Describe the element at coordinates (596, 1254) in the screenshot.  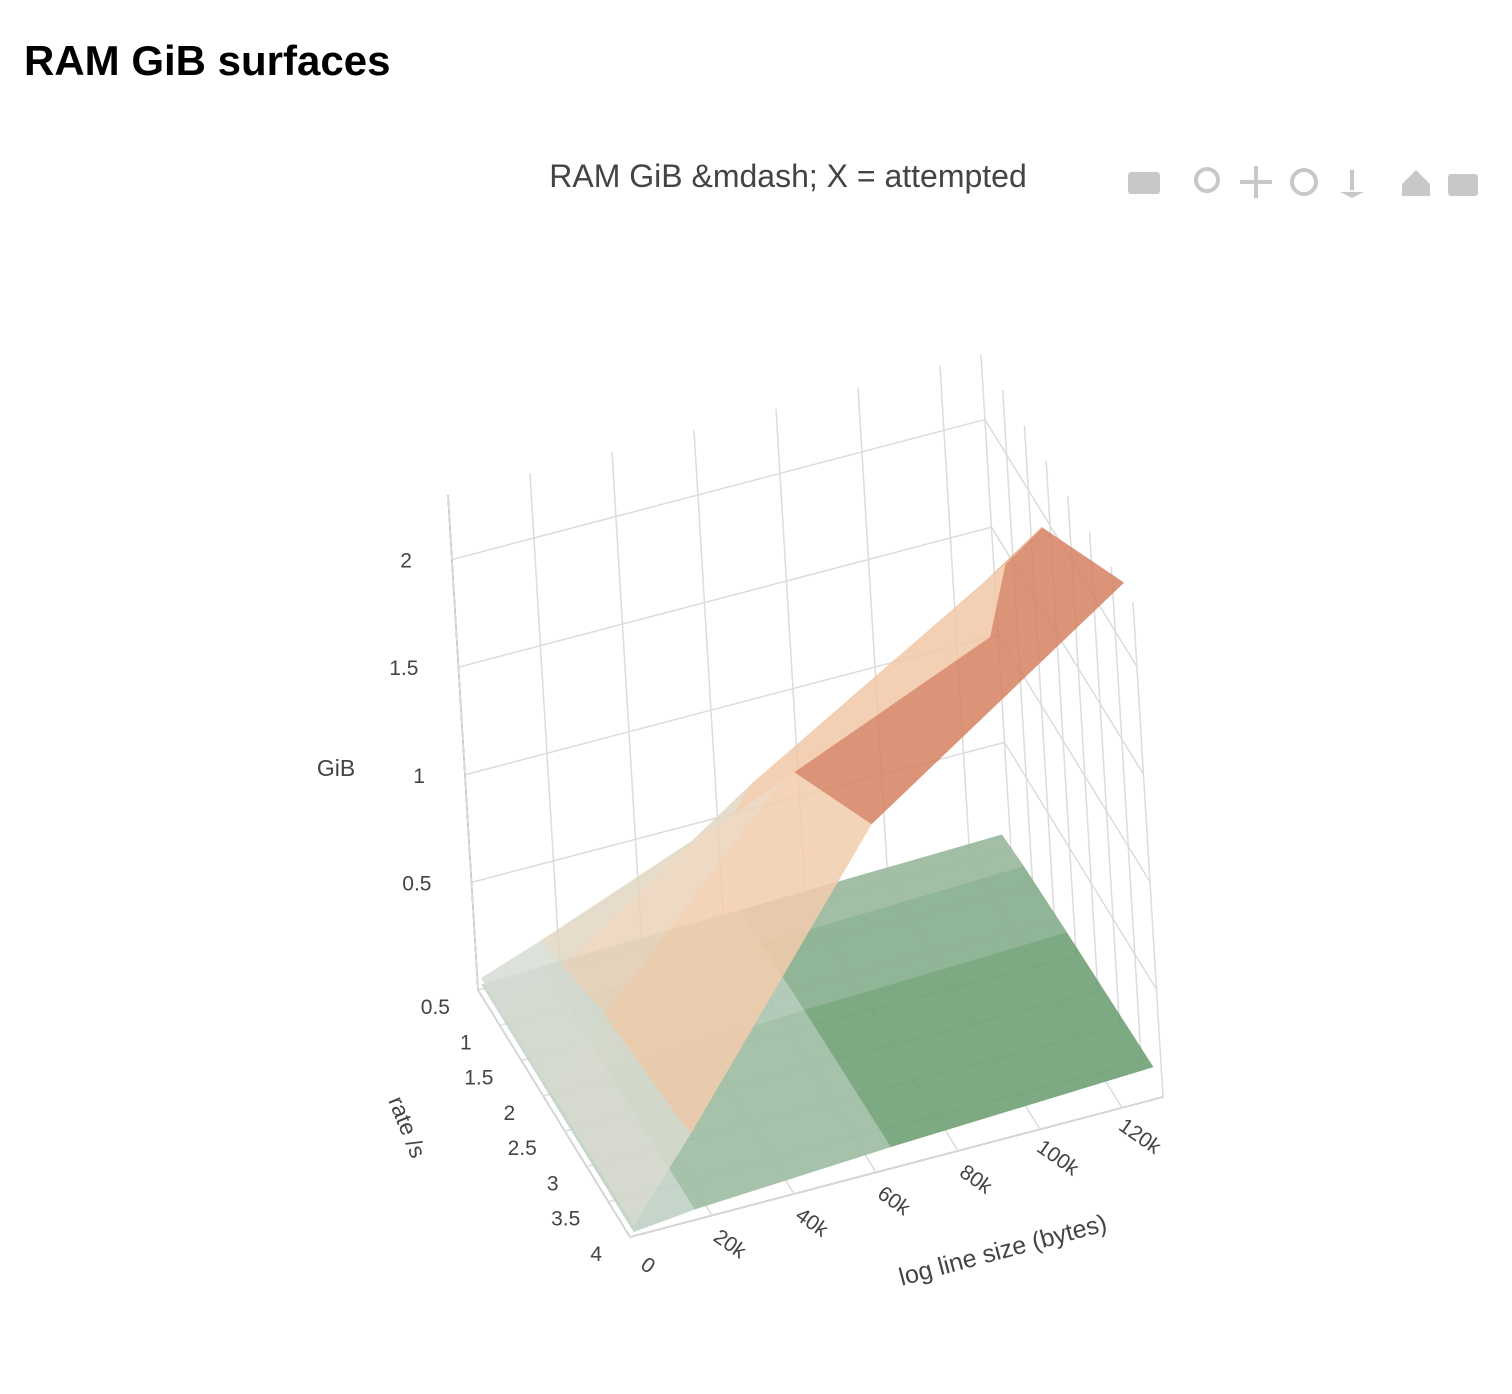
I see `y-tick-label: 4` at that location.